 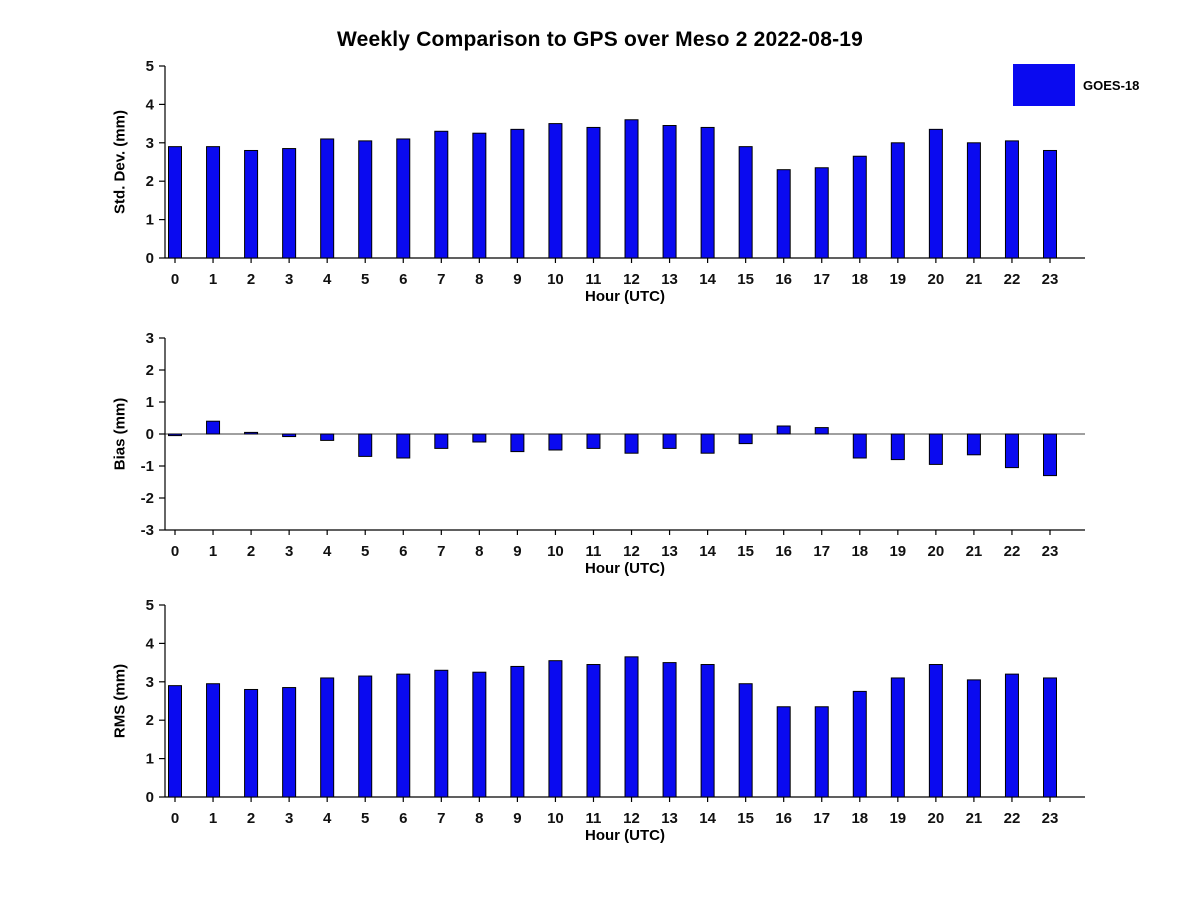 What do you see at coordinates (1076, 85) in the screenshot?
I see `legend: GOES-18` at bounding box center [1076, 85].